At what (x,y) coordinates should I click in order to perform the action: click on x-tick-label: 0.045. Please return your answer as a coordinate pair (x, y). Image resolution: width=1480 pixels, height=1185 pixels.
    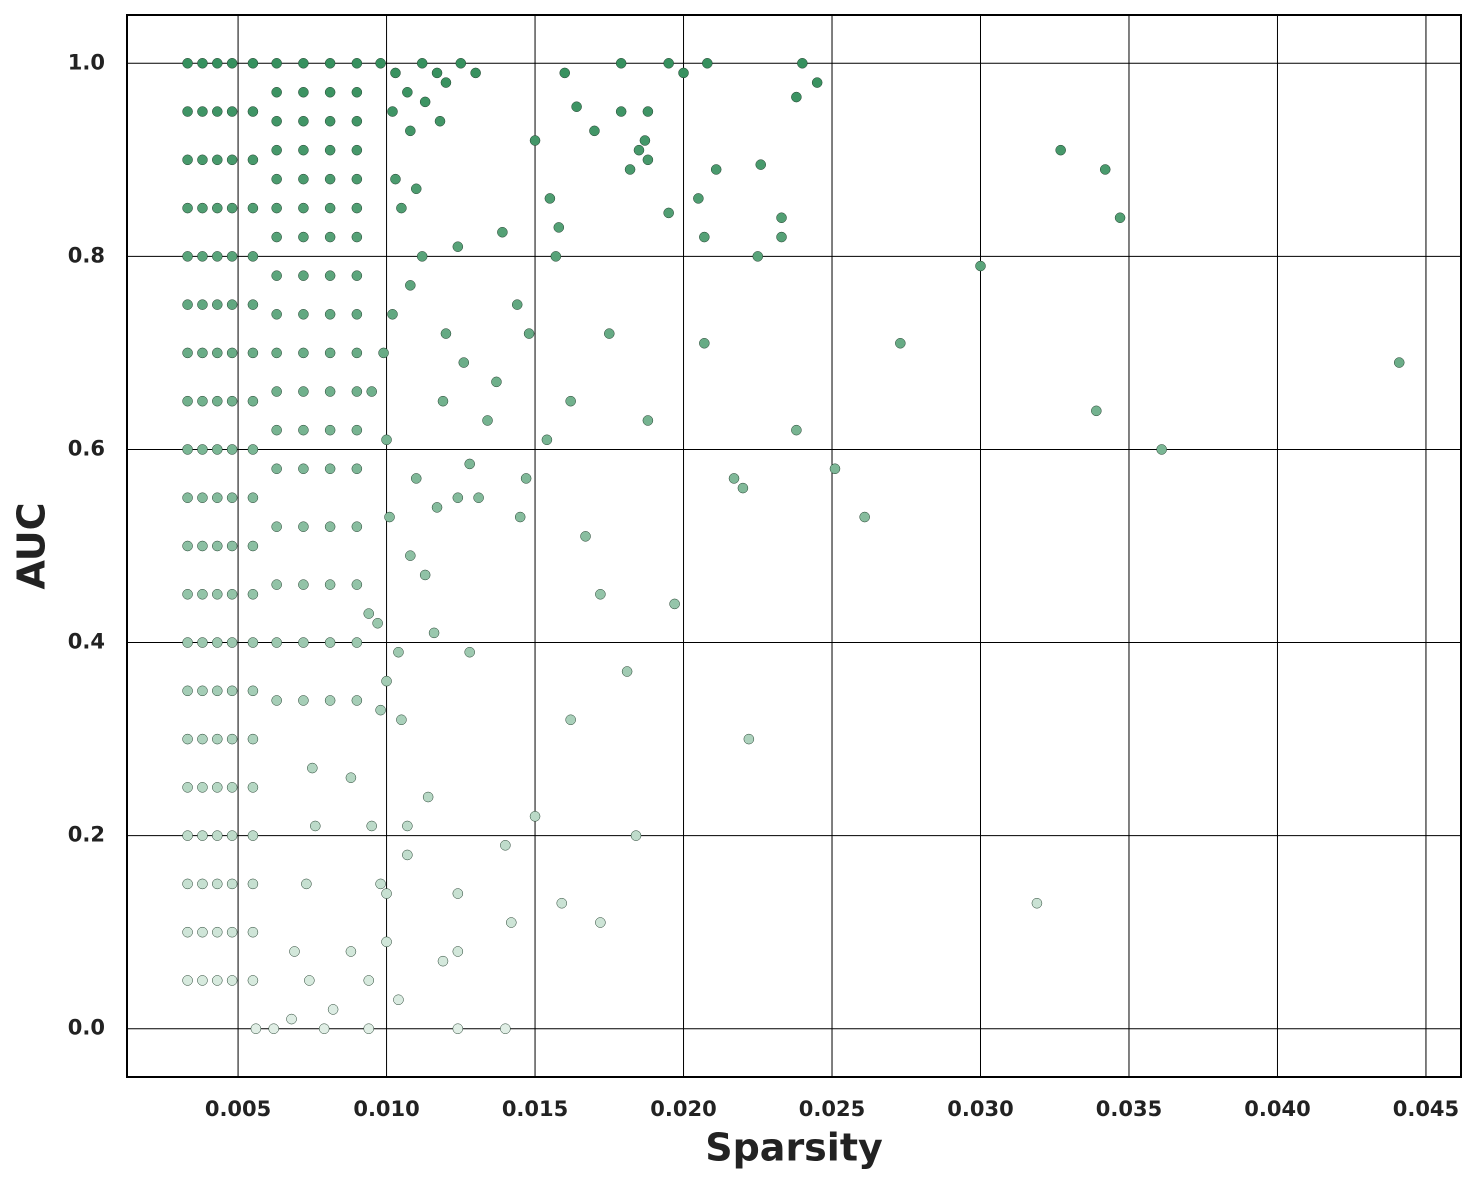
    Looking at the image, I should click on (1426, 1109).